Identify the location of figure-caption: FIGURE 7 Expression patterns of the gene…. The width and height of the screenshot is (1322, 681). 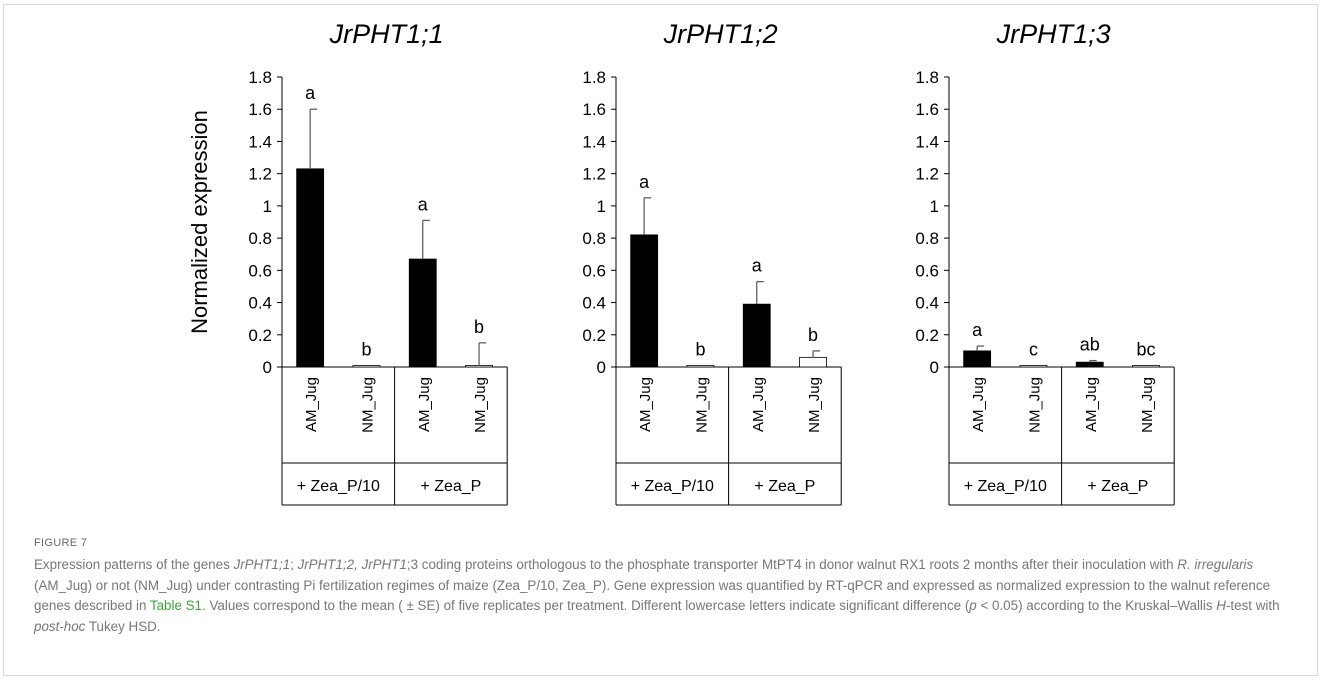
(669, 587).